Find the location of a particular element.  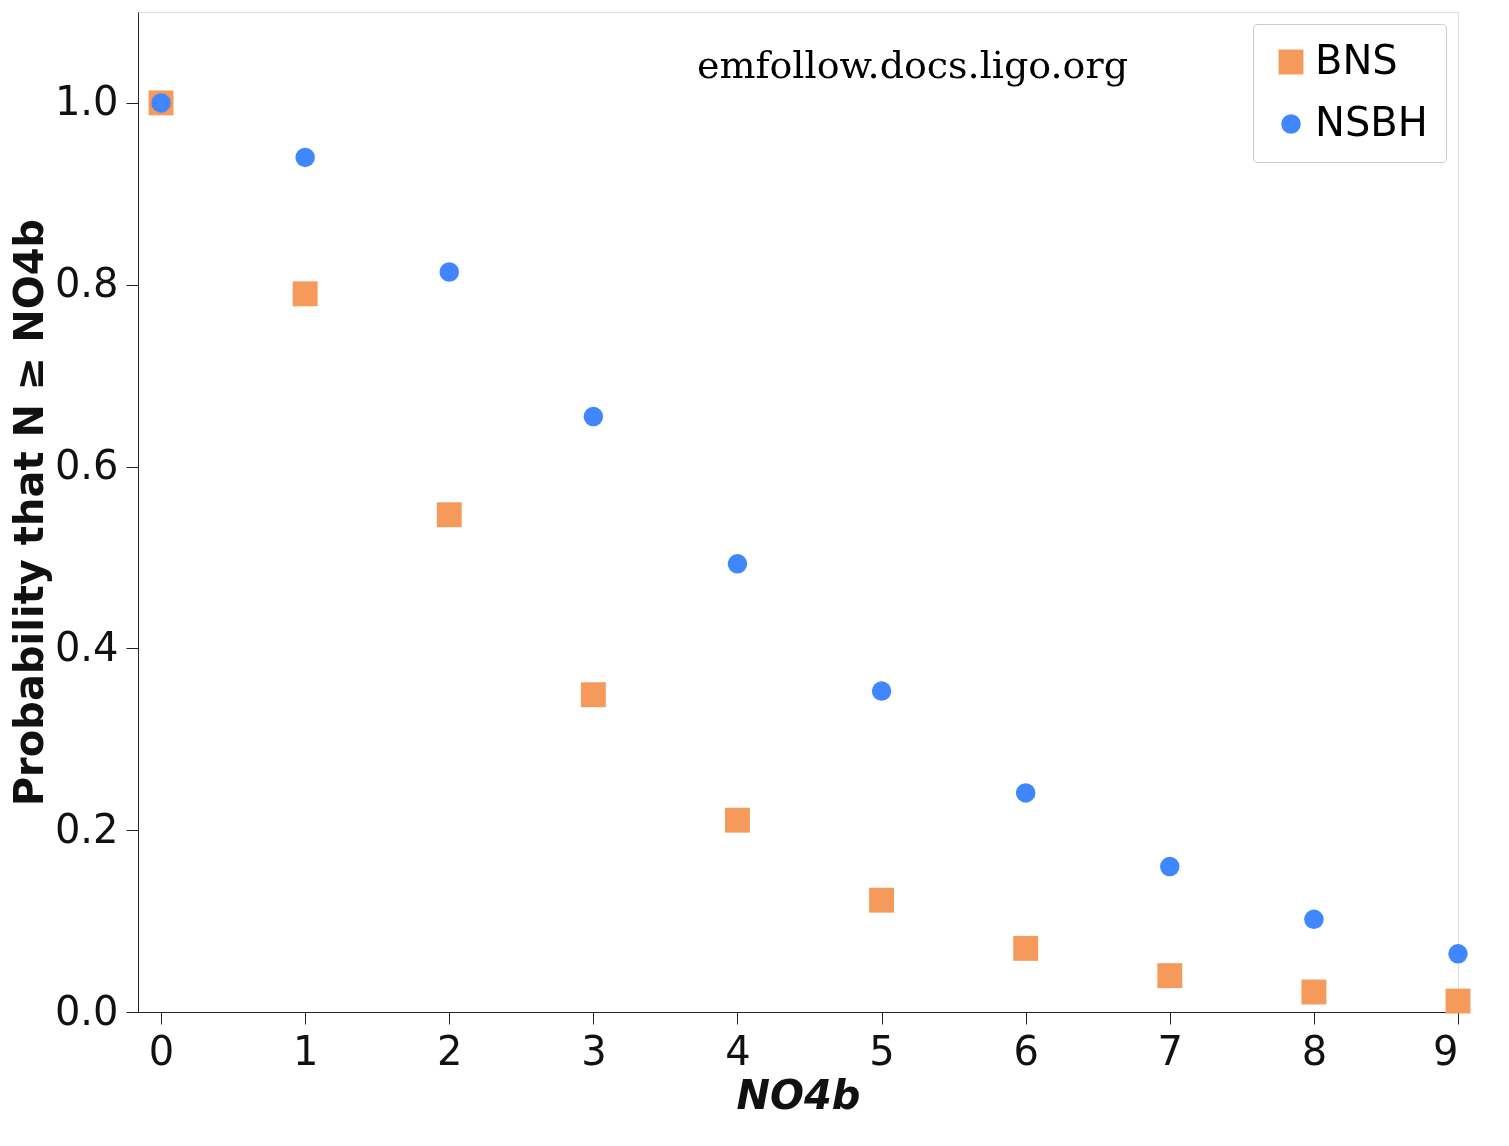

x-tick-label: 3 is located at coordinates (594, 1050).